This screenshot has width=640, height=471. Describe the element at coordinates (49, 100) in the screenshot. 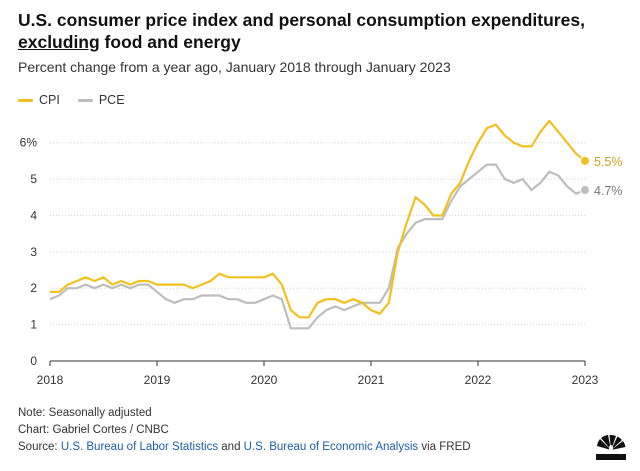

I see `legend-label-cpi: CPI` at that location.